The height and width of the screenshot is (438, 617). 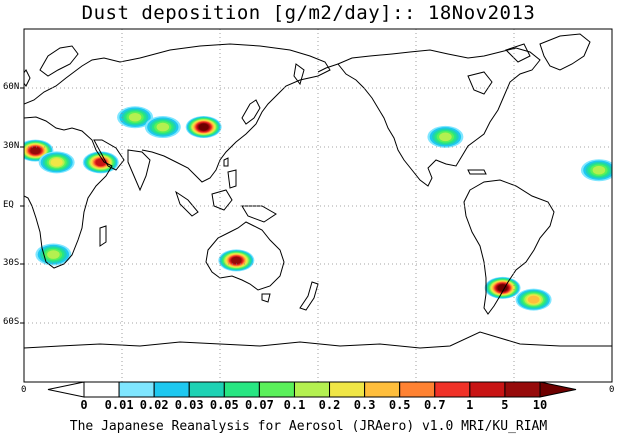 I want to click on asia-coast, so click(x=235, y=113).